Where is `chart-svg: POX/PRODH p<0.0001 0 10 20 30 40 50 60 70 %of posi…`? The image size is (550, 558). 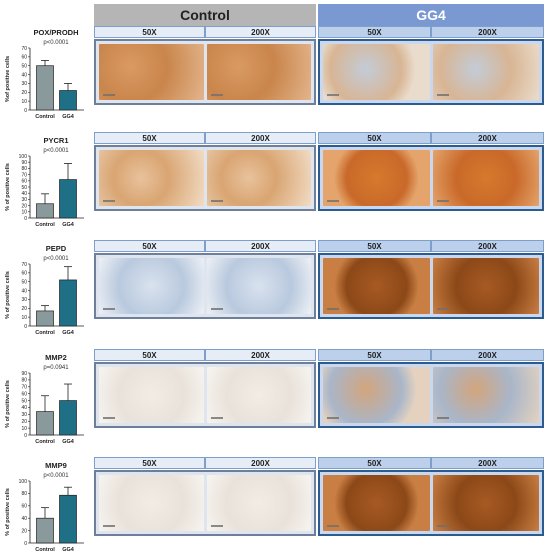
chart-svg: POX/PRODH p<0.0001 0 10 20 30 40 50 60 70 %of posi… is located at coordinates (44, 74).